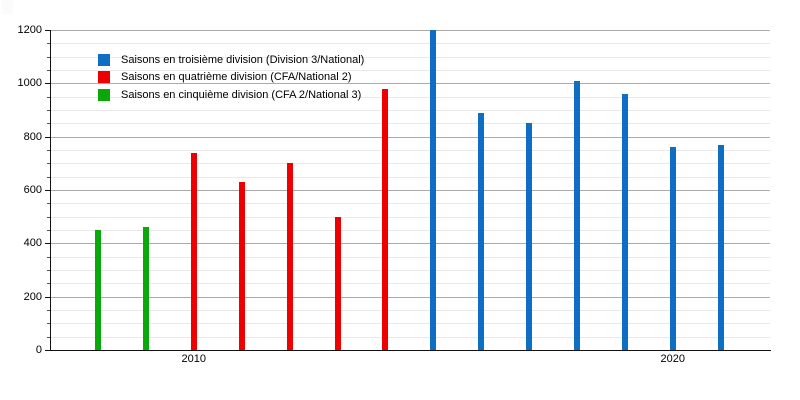  Describe the element at coordinates (529, 236) in the screenshot. I see `bar-2017` at that location.